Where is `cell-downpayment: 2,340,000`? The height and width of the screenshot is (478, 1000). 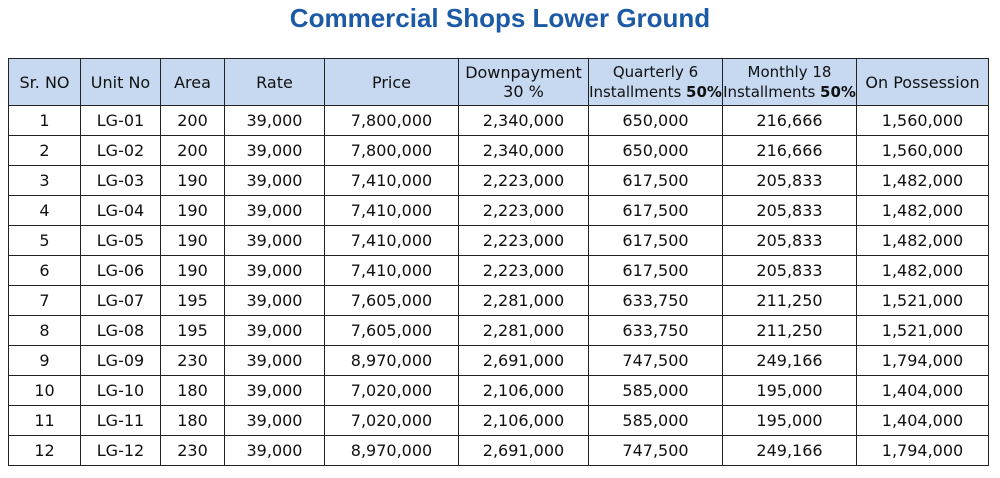
cell-downpayment: 2,340,000 is located at coordinates (523, 120).